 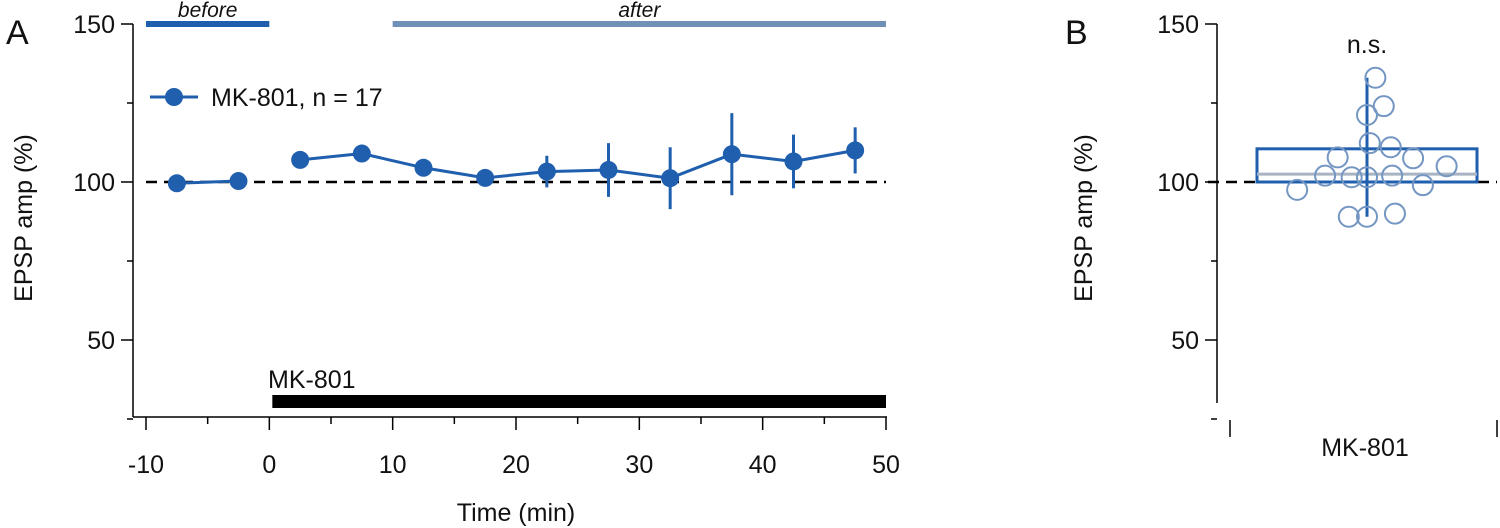 I want to click on panel-a-y-tick-label: 150, so click(x=94, y=25).